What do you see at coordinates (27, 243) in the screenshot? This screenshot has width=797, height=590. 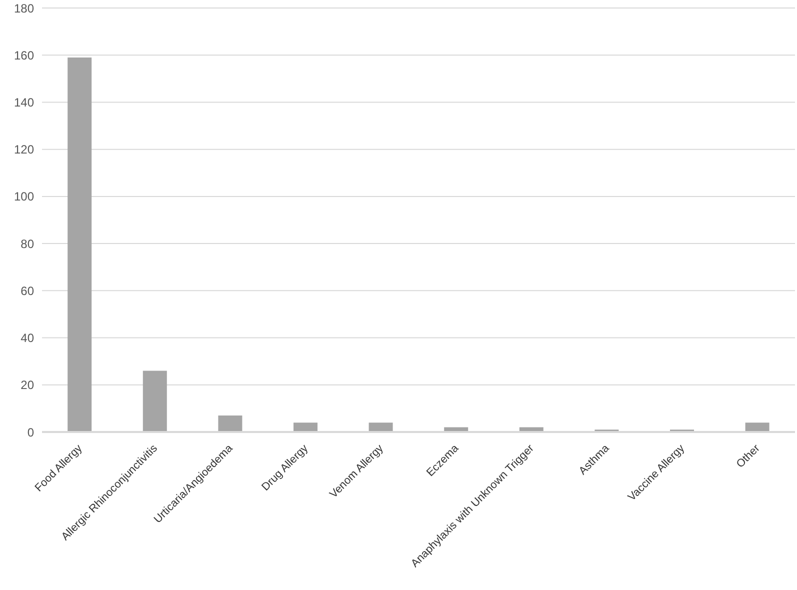 I see `y-tick-label: 80` at bounding box center [27, 243].